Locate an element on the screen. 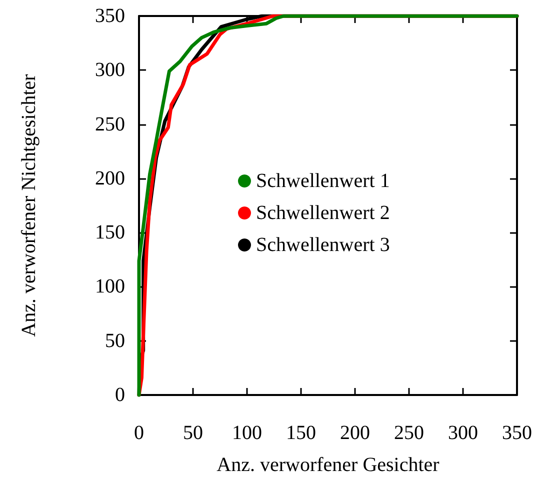  legend-label: Schwellenwert 1 is located at coordinates (323, 181).